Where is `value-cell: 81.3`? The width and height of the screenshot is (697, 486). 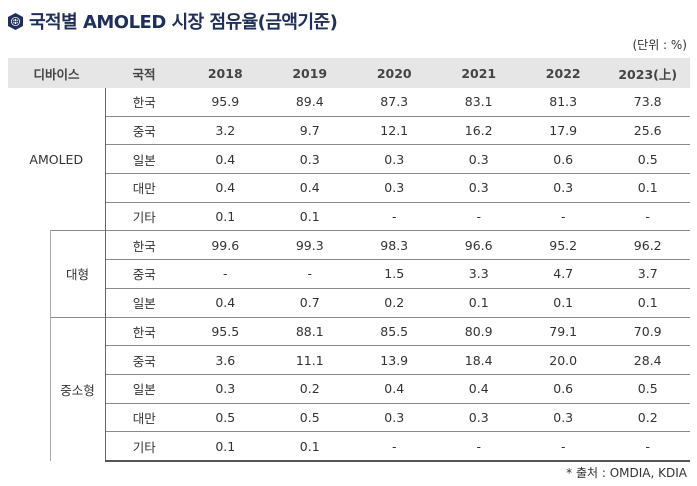
value-cell: 81.3 is located at coordinates (563, 102).